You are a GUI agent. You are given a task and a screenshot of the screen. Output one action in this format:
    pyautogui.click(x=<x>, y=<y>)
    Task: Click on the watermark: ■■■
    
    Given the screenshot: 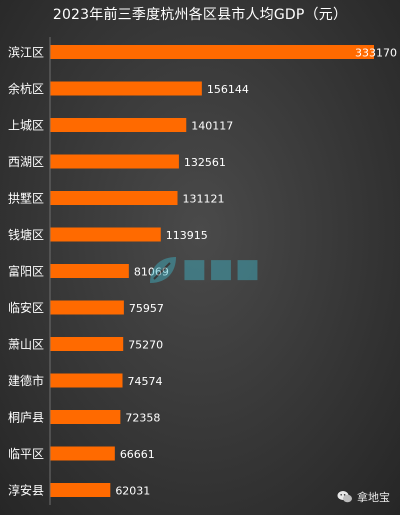 What is the action you would take?
    pyautogui.click(x=219, y=270)
    